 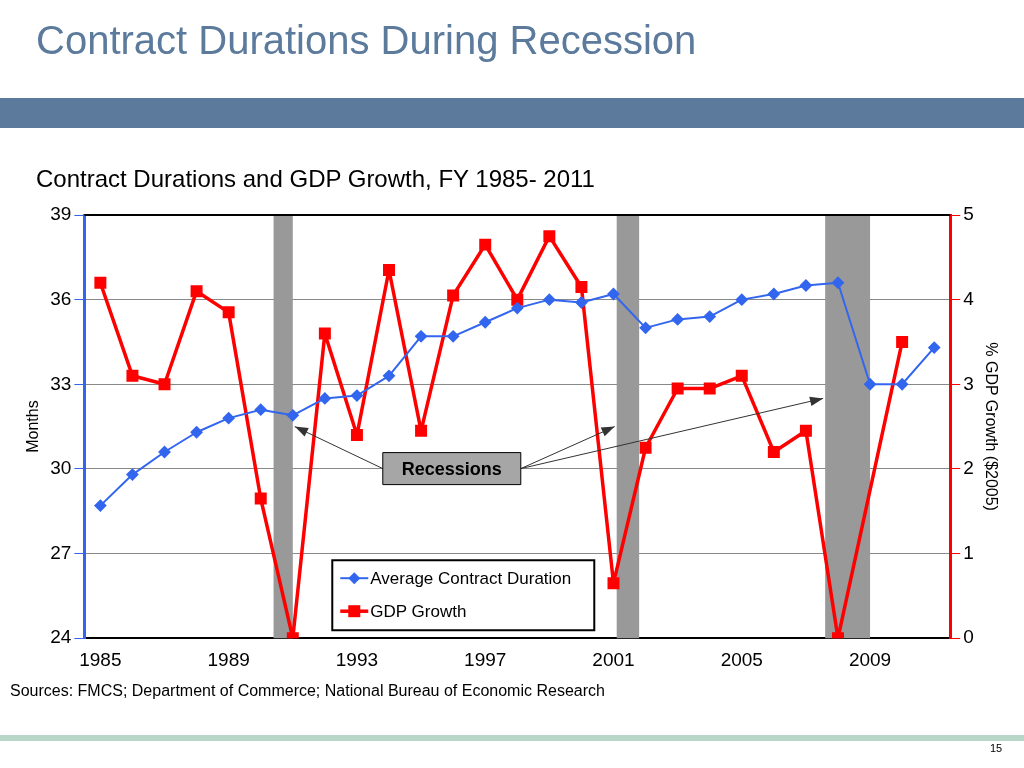 What do you see at coordinates (968, 383) in the screenshot?
I see `y2-tick-label: 3` at bounding box center [968, 383].